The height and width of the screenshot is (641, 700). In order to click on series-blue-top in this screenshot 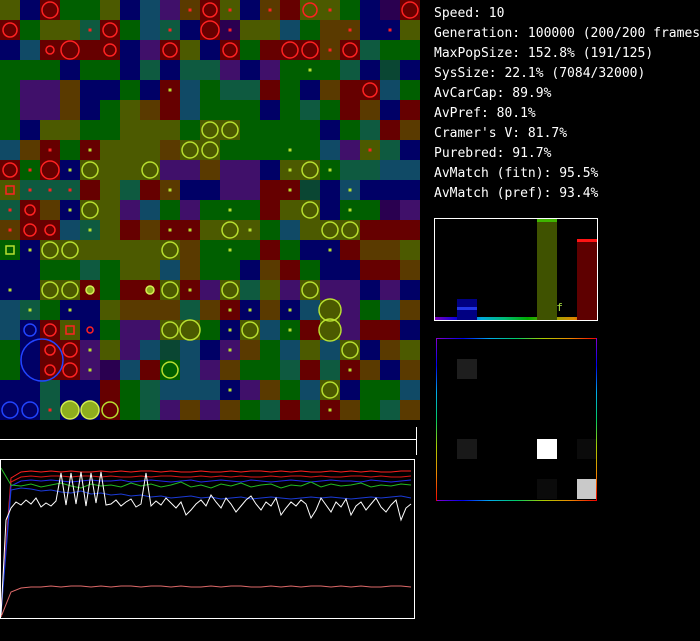, I will do `click(206, 546)`.